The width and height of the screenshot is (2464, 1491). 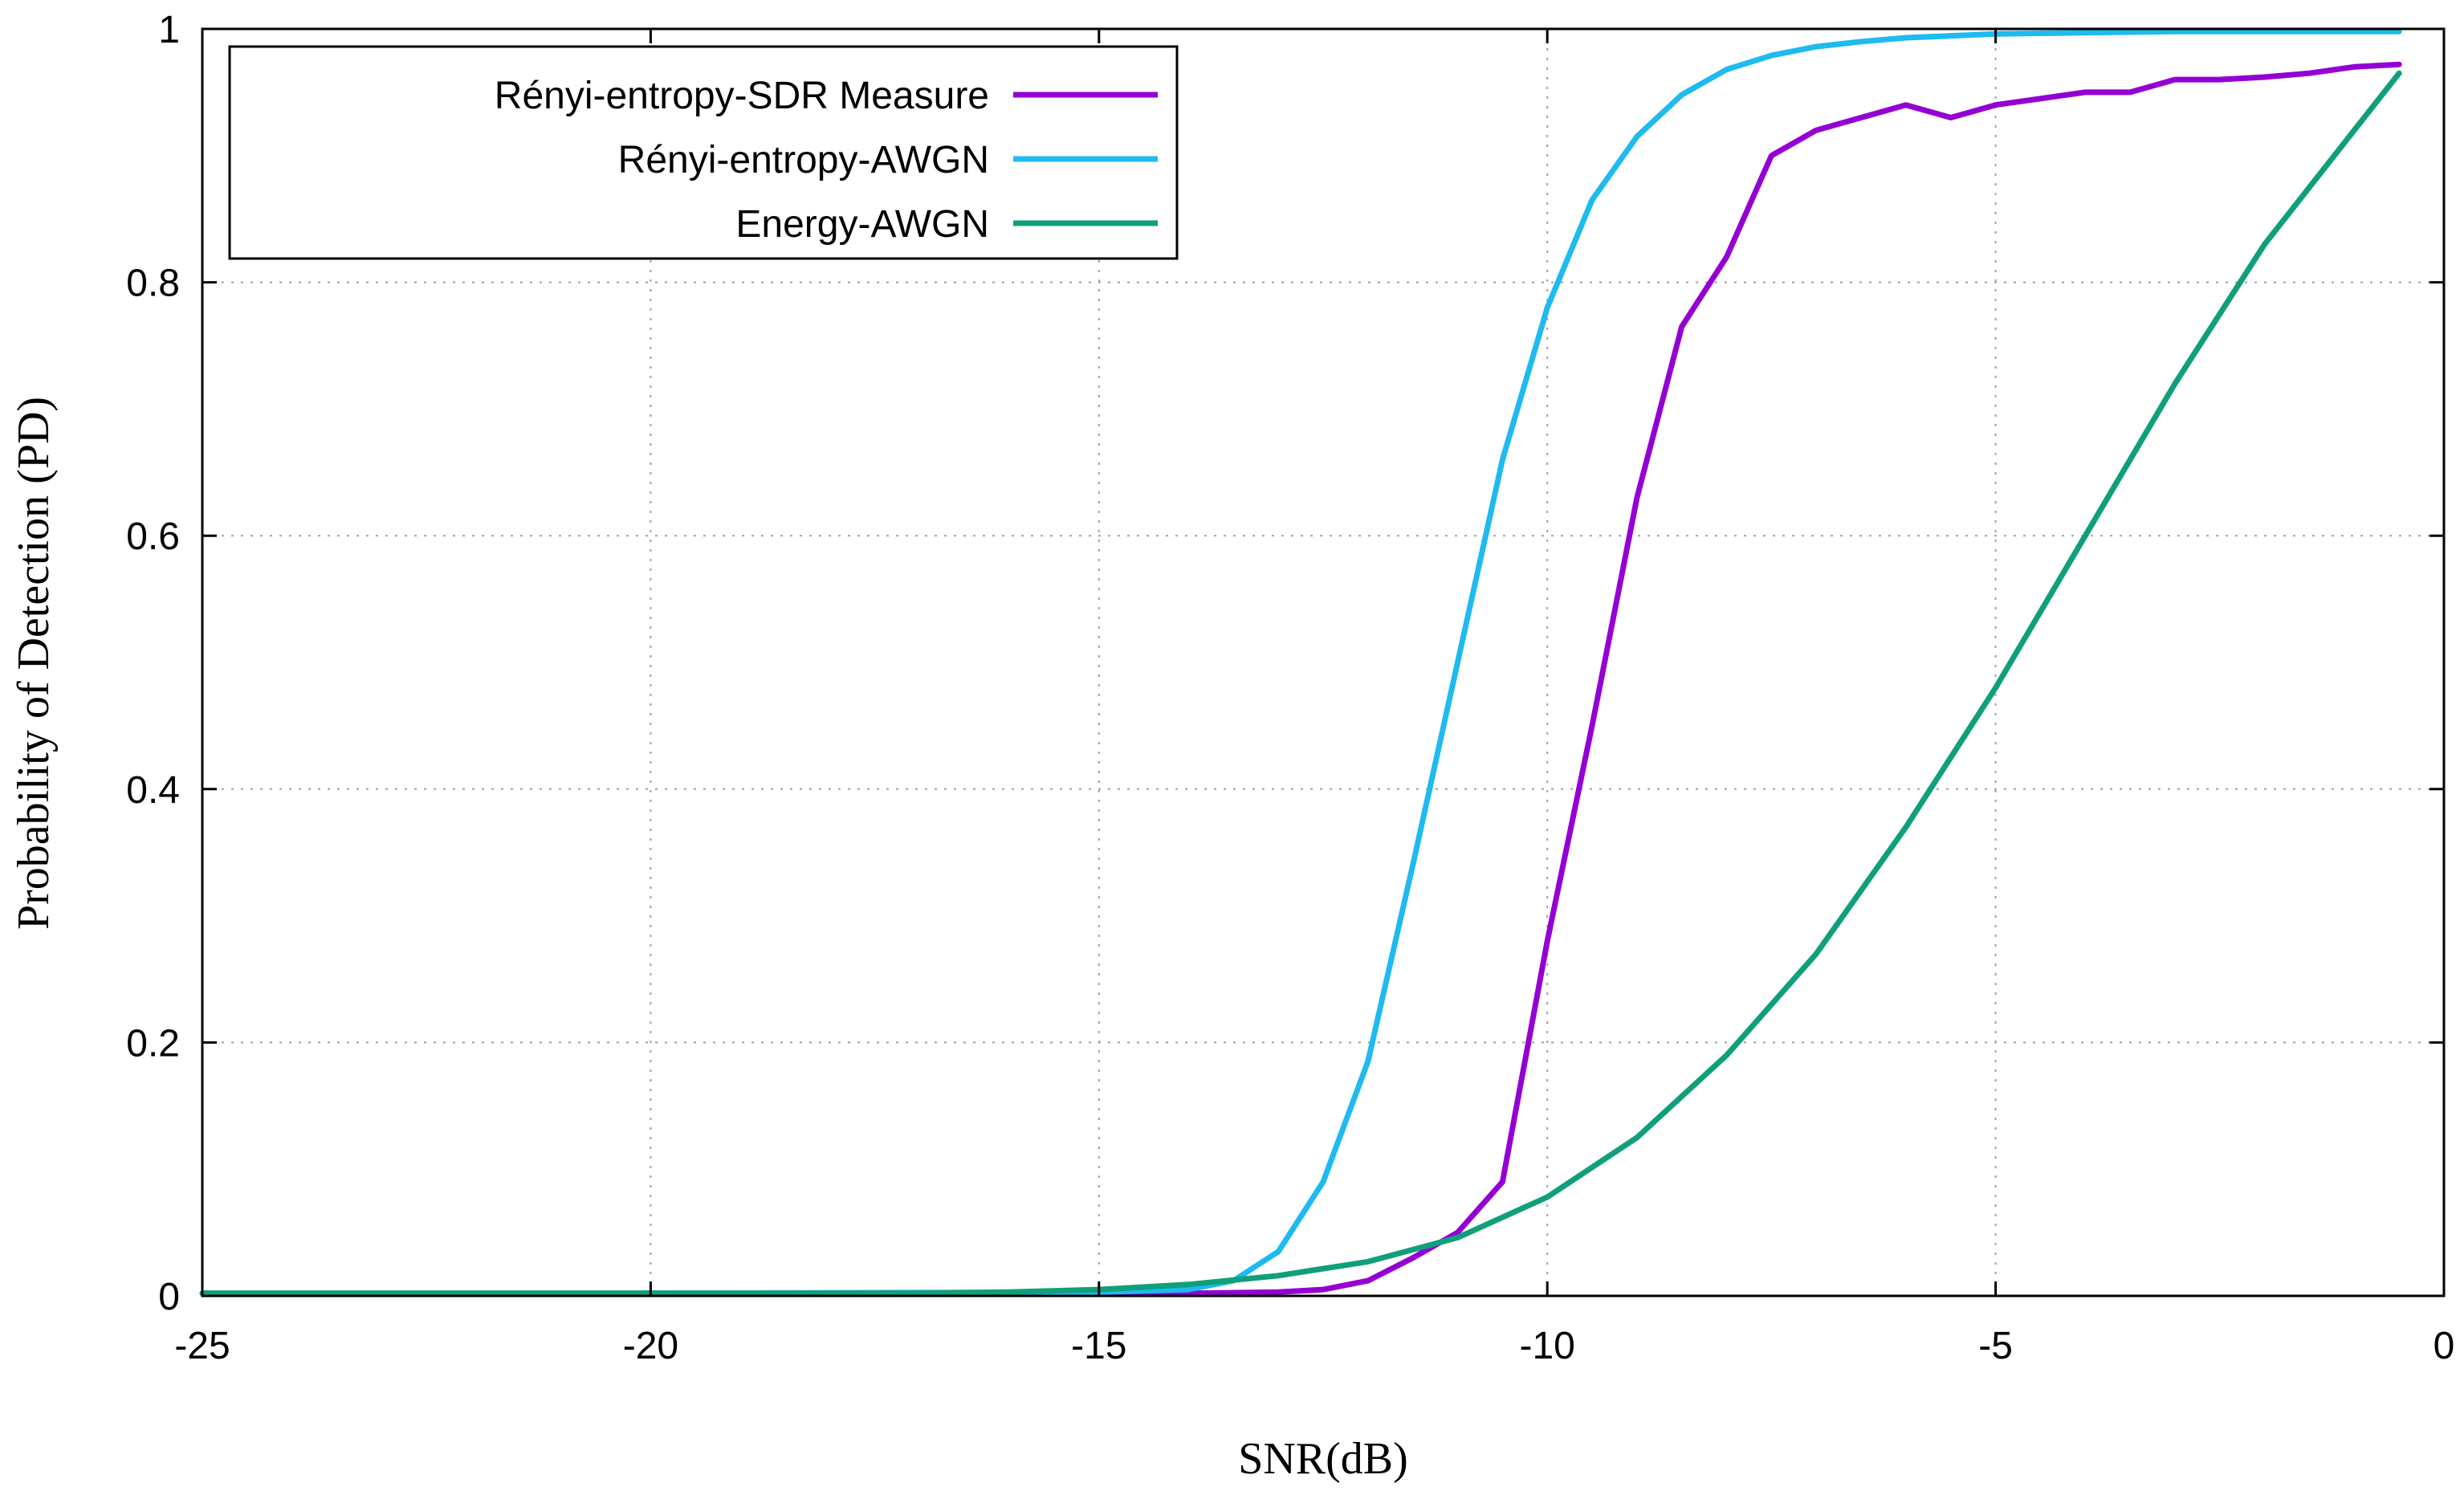 What do you see at coordinates (1314, 1346) in the screenshot?
I see `x-tick-labels: -25 -20 -15 -10 -5 0` at bounding box center [1314, 1346].